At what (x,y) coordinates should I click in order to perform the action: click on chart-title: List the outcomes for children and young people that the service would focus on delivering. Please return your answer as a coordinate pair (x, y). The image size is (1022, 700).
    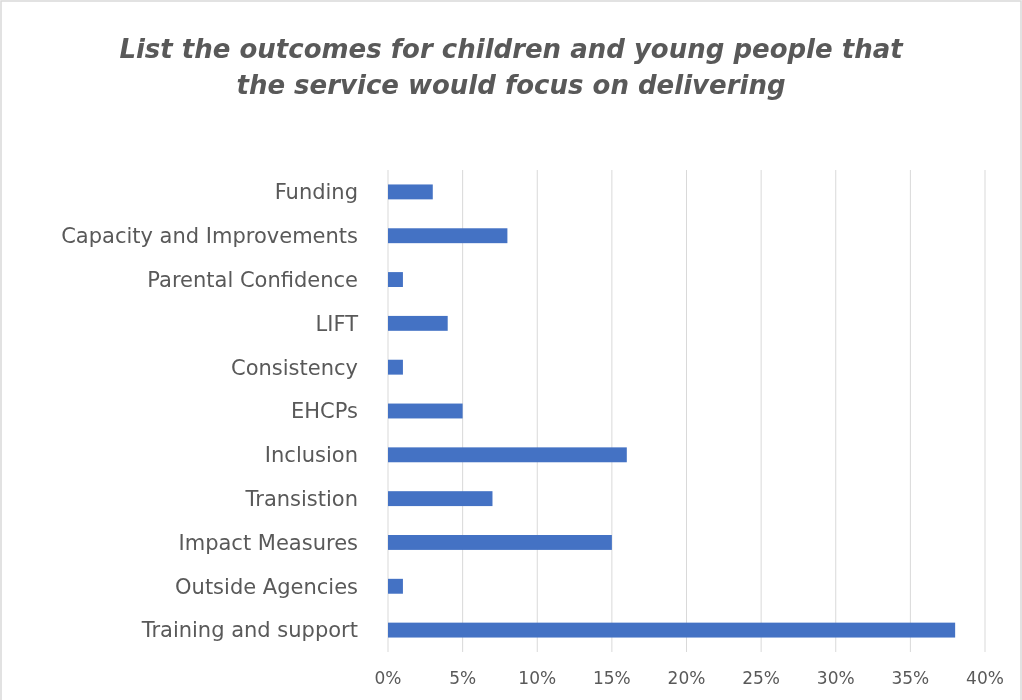
    Looking at the image, I should click on (512, 67).